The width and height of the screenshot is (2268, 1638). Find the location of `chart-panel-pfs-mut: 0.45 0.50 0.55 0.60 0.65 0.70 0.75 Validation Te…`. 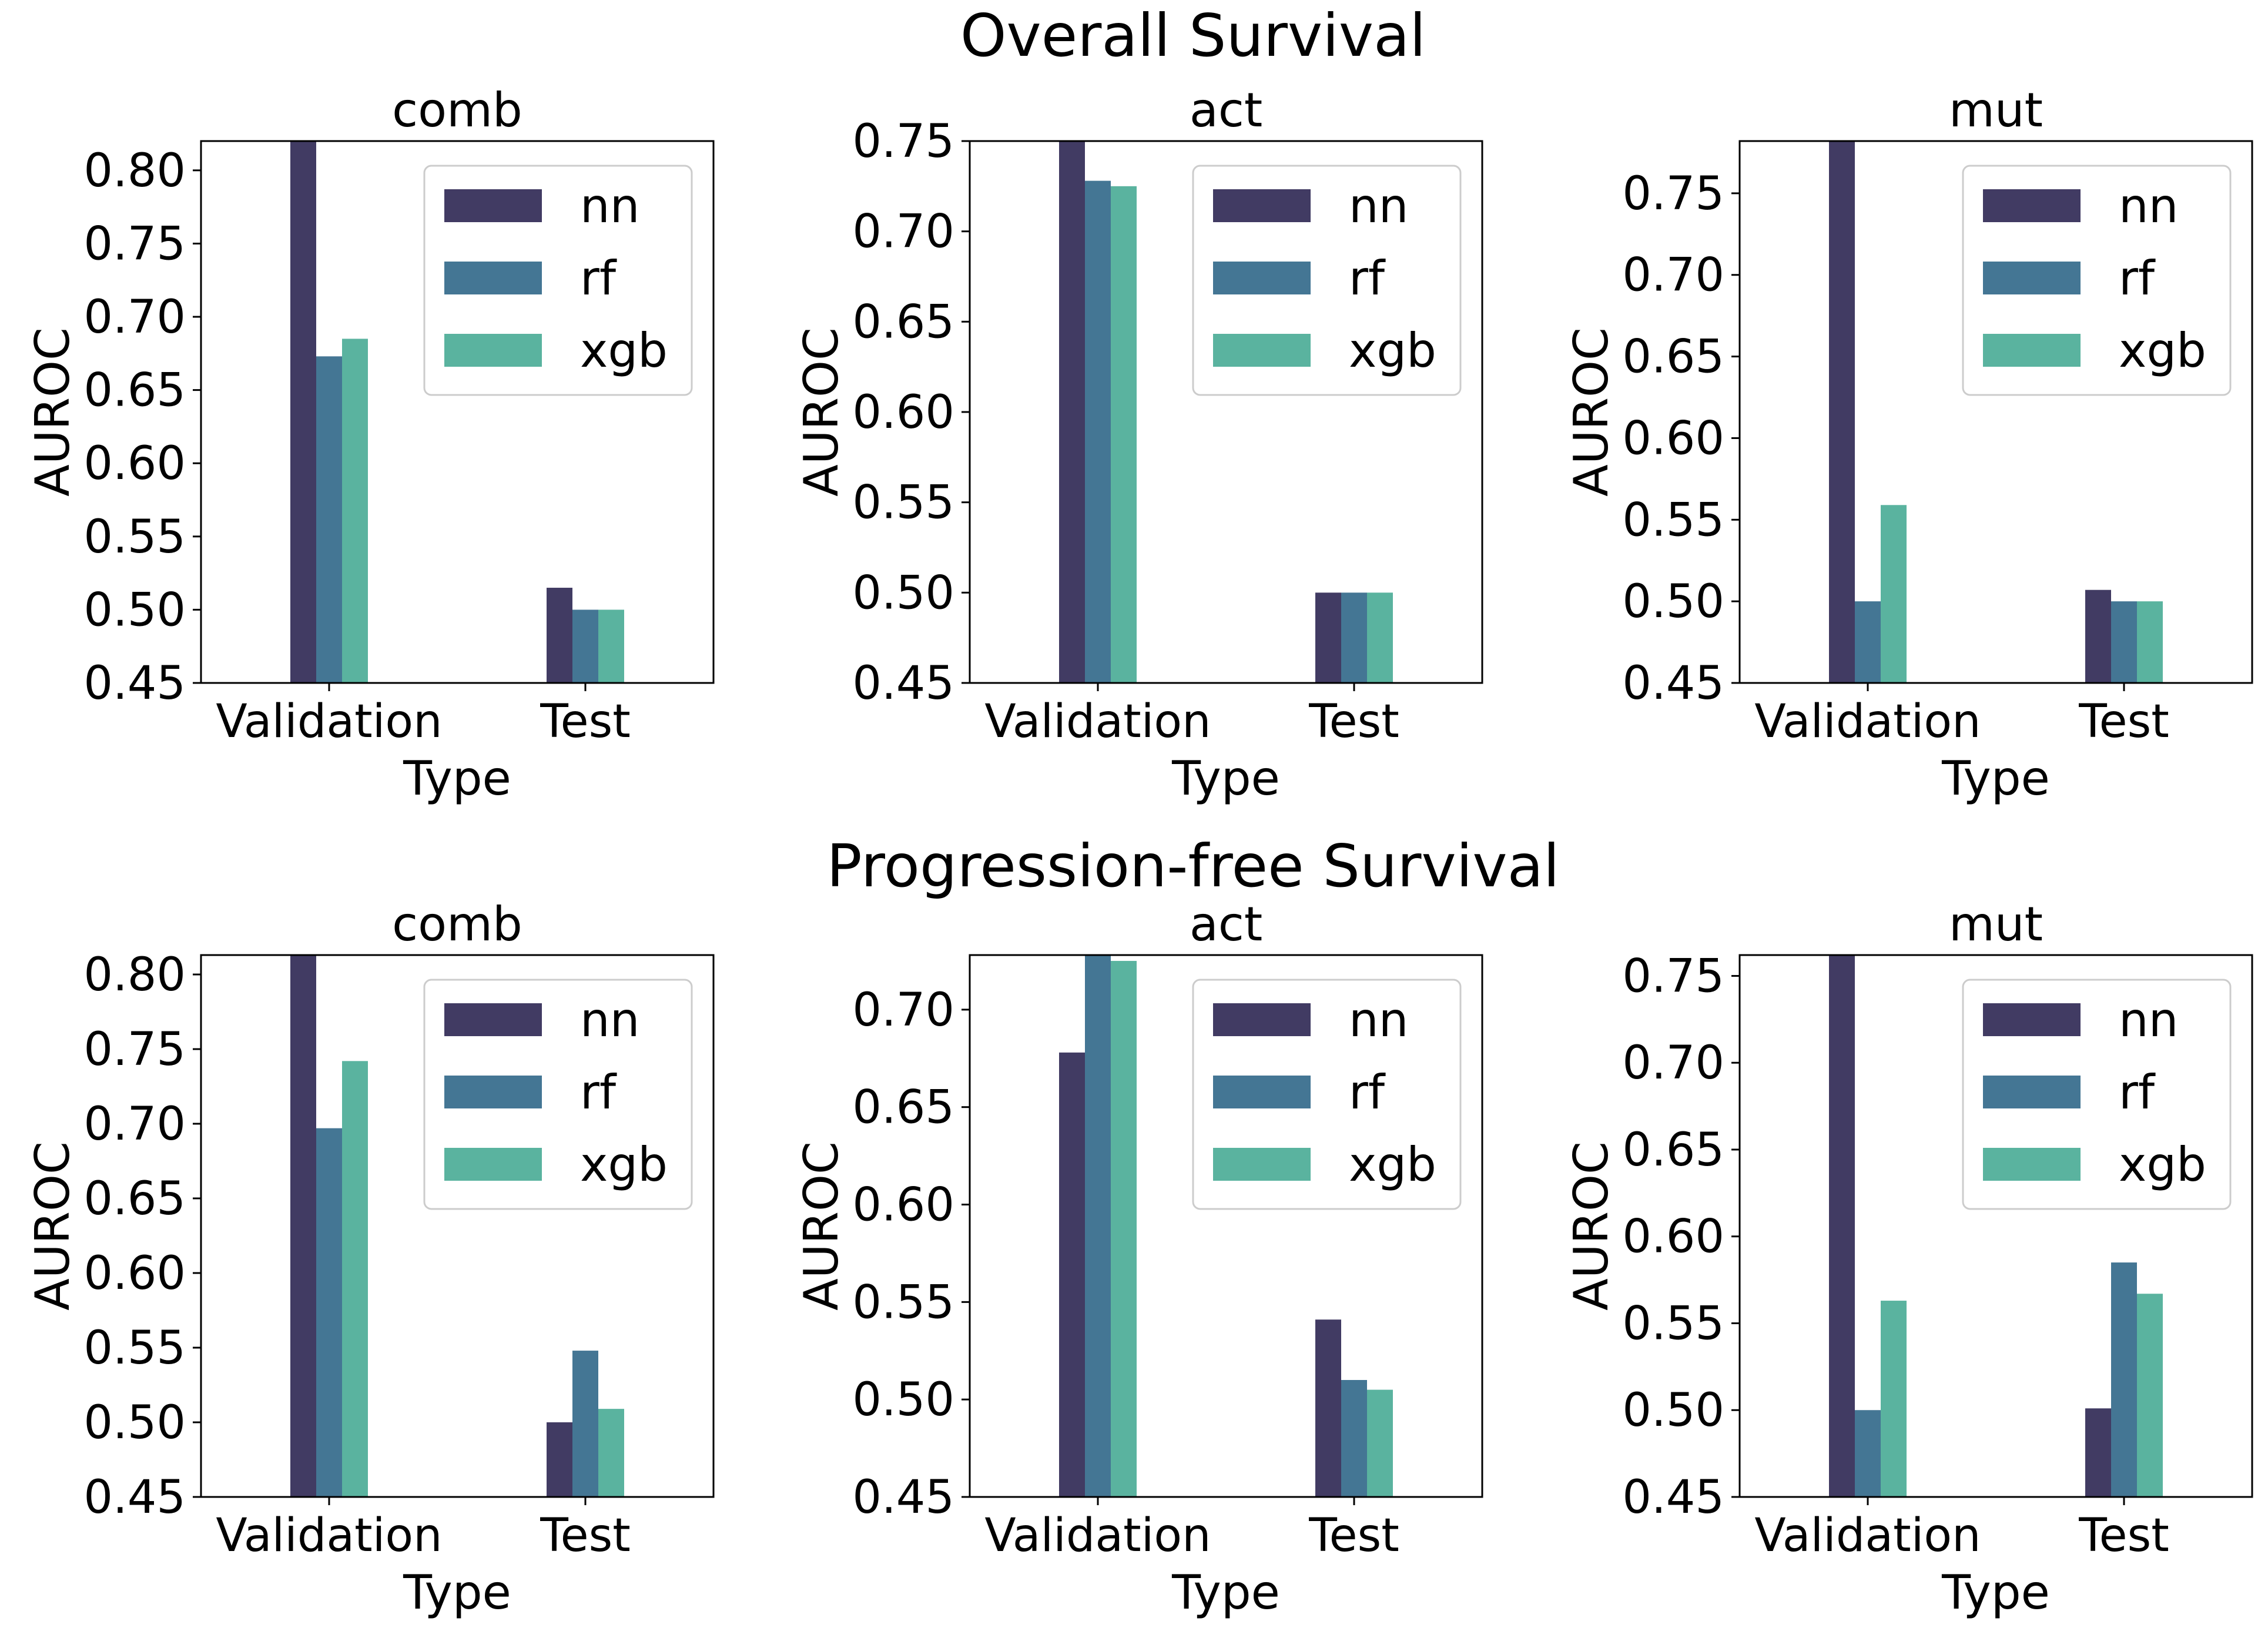

chart-panel-pfs-mut: 0.45 0.50 0.55 0.60 0.65 0.70 0.75 Validation Te… is located at coordinates (1909, 1258).